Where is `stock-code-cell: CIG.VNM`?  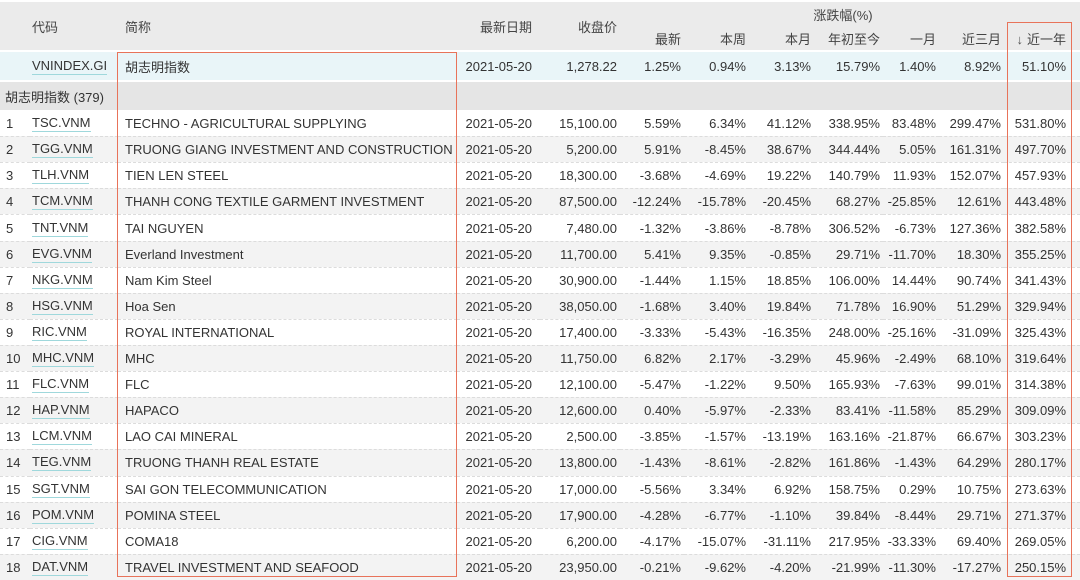 stock-code-cell: CIG.VNM is located at coordinates (74, 540).